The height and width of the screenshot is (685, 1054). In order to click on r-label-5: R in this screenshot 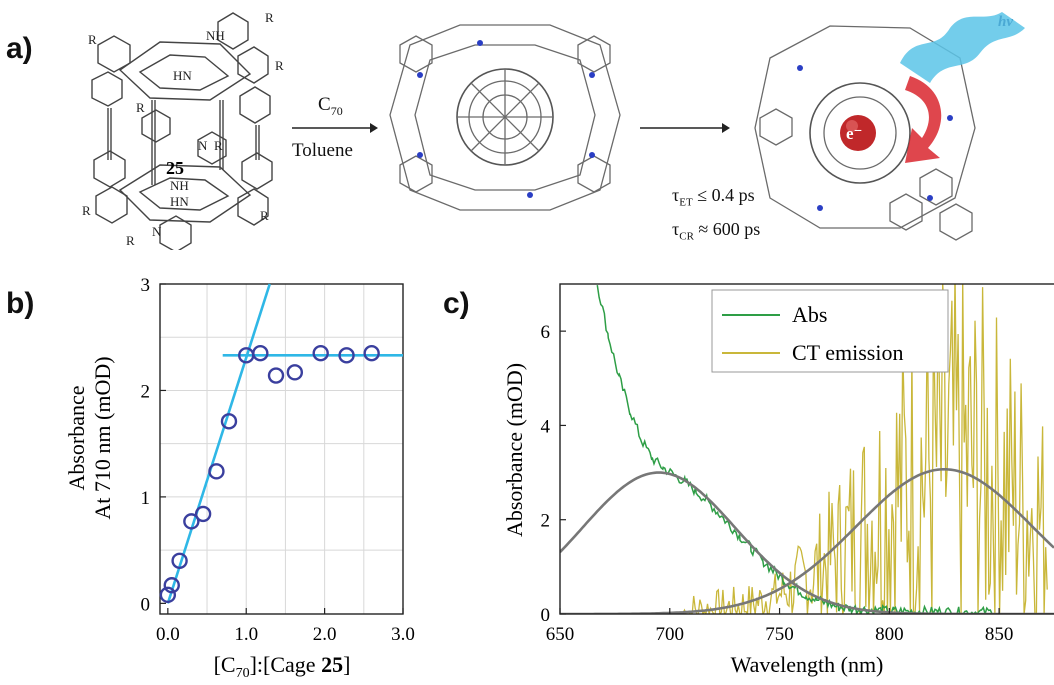, I will do `click(218, 145)`.